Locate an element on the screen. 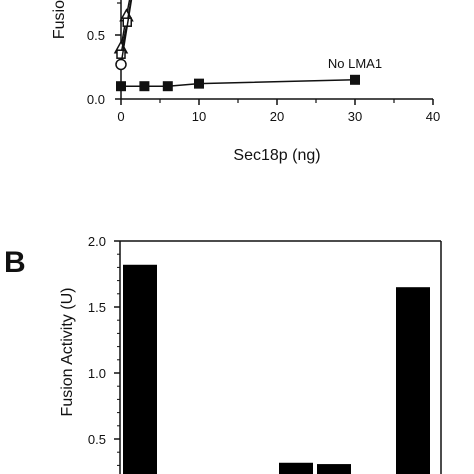  x-tick-label-a: 10 is located at coordinates (199, 116).